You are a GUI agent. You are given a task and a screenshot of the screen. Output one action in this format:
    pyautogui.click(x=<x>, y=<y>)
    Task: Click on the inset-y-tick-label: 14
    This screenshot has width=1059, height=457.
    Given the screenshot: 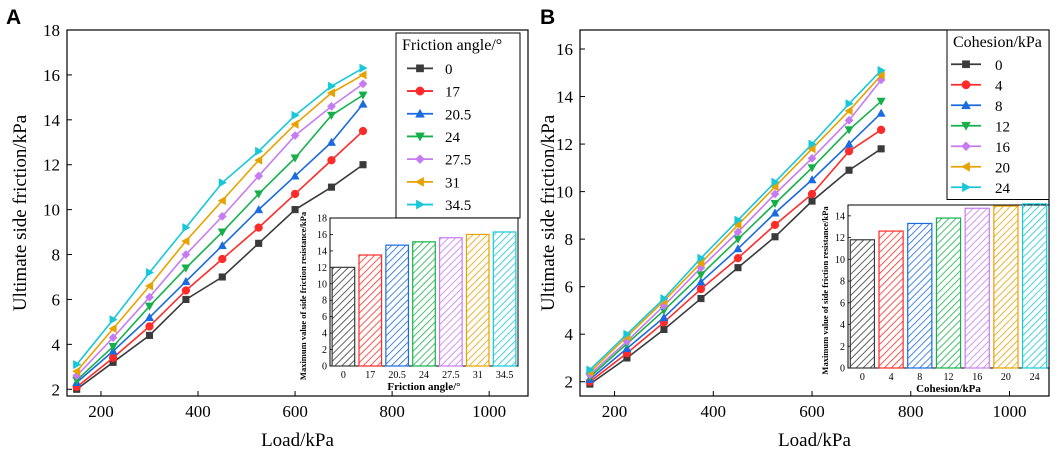 What is the action you would take?
    pyautogui.click(x=840, y=216)
    